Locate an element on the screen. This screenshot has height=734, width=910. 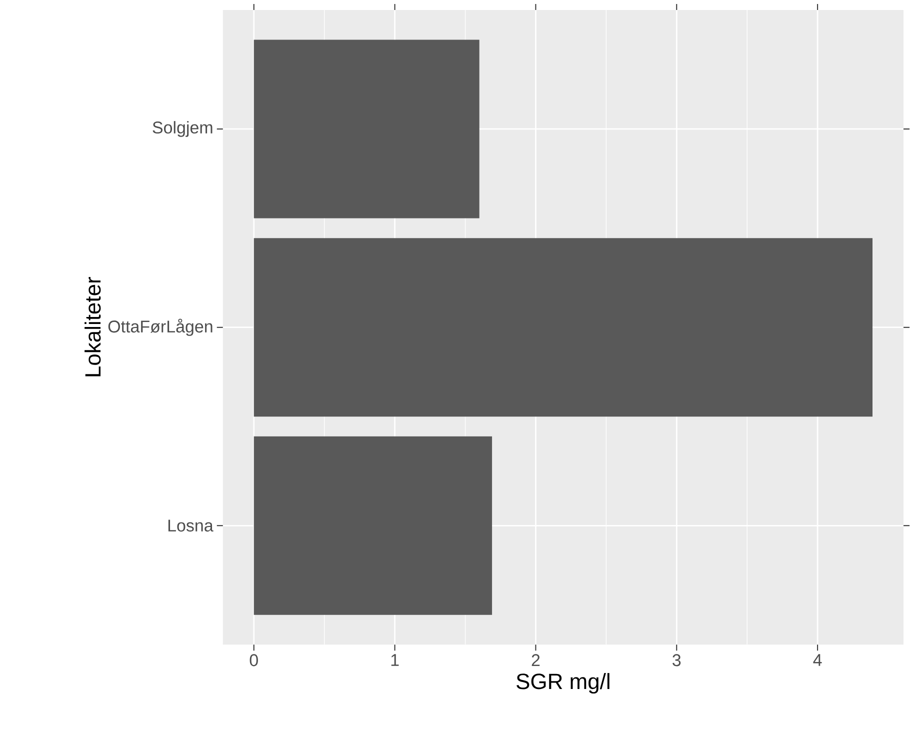
y-tick-label: OttaFørLågen is located at coordinates (160, 327).